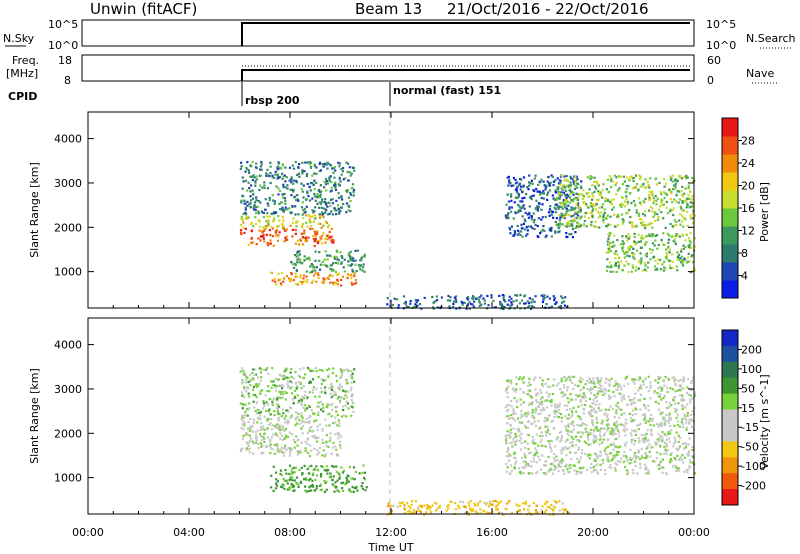  I want to click on nave-tick-high: 60, so click(714, 60).